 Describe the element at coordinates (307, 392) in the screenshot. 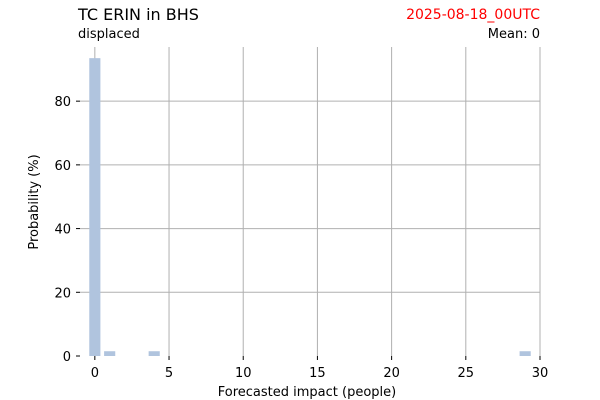

I see `x-axis-label: Forecasted impact (people)` at that location.